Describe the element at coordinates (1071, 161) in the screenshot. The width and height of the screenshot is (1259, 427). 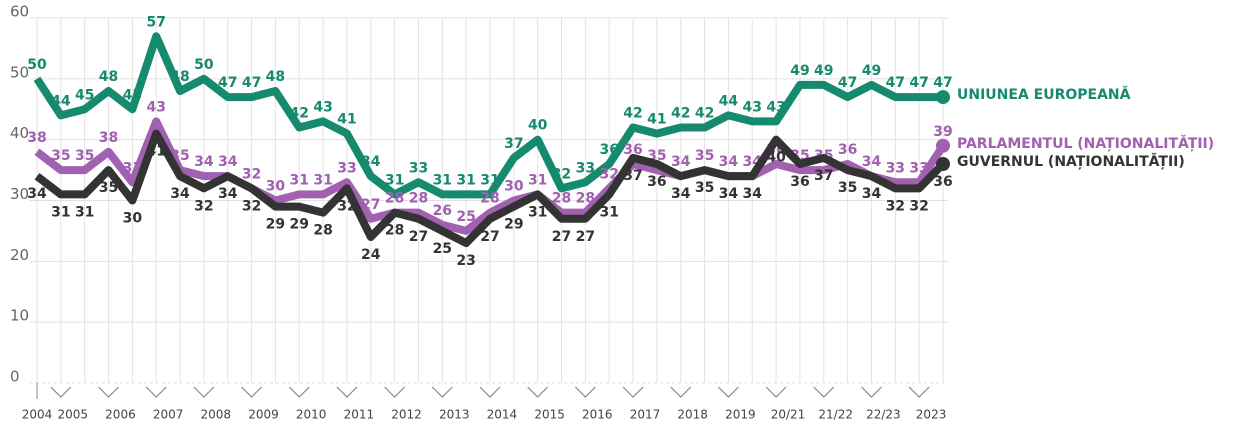
I see `series-name: GUVERNUL (NAȚIONALITĂȚII)` at that location.